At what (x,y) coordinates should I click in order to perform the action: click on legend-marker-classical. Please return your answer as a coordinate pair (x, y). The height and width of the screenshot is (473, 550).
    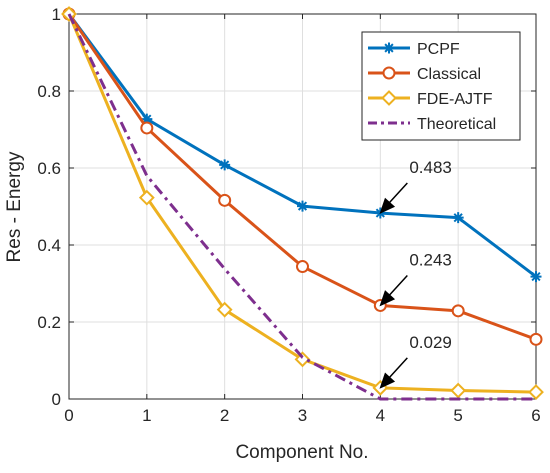
    Looking at the image, I should click on (389, 73).